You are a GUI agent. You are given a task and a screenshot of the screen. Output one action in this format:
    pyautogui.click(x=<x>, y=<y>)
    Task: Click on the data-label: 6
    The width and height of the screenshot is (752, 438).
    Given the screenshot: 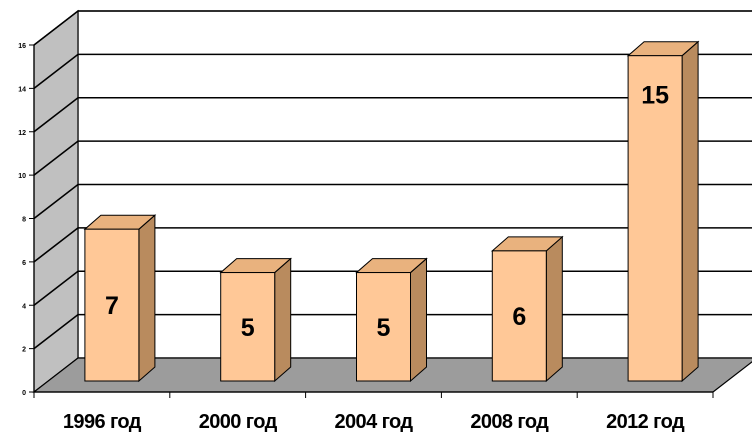 What is the action you would take?
    pyautogui.click(x=519, y=317)
    